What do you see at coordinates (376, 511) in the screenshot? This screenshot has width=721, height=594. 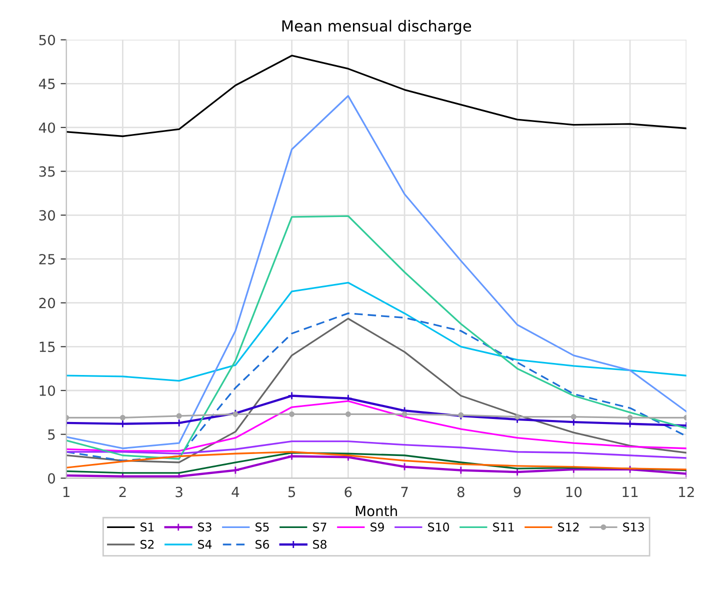 I see `x-axis-title: Month` at bounding box center [376, 511].